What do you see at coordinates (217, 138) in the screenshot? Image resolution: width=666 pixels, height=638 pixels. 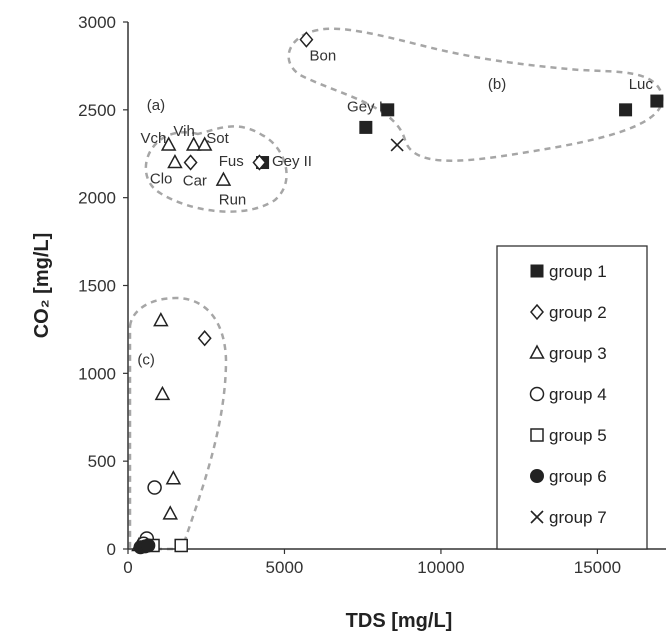 I see `point-annotation: Sot` at bounding box center [217, 138].